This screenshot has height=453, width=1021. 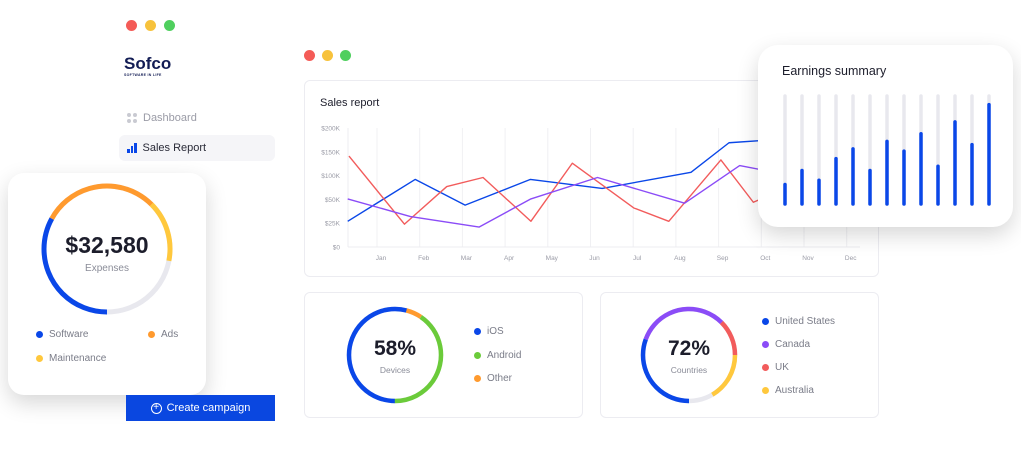 I want to click on y-tick-label: $0, so click(x=337, y=248).